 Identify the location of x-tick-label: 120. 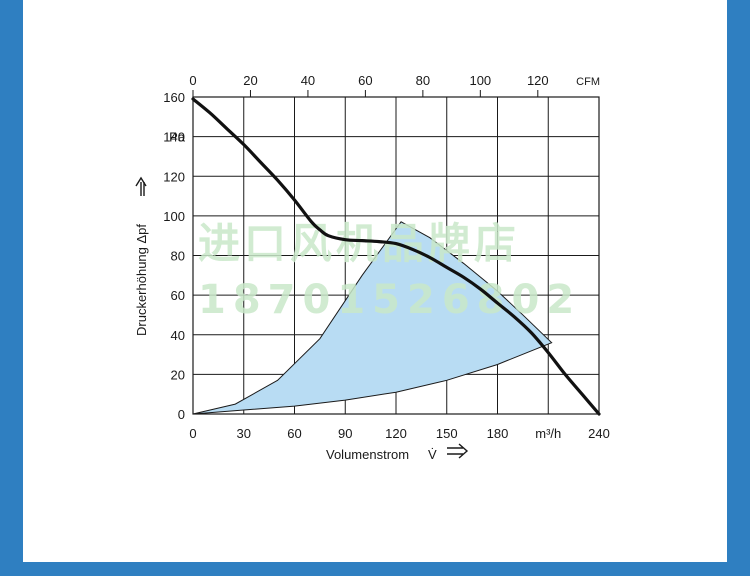
(396, 433).